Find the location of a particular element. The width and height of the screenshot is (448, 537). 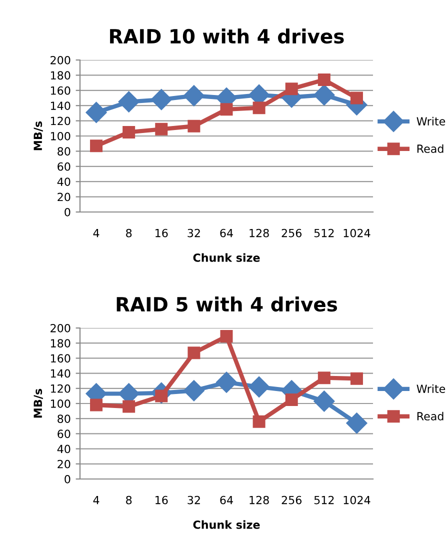

chart-title: RAID 5 with 4 drives is located at coordinates (227, 304).